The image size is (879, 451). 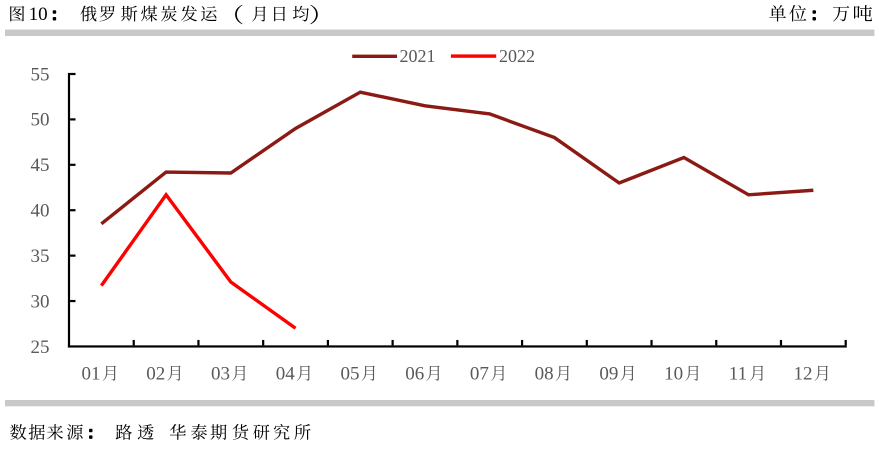 What do you see at coordinates (418, 56) in the screenshot?
I see `svg-text: 2021` at bounding box center [418, 56].